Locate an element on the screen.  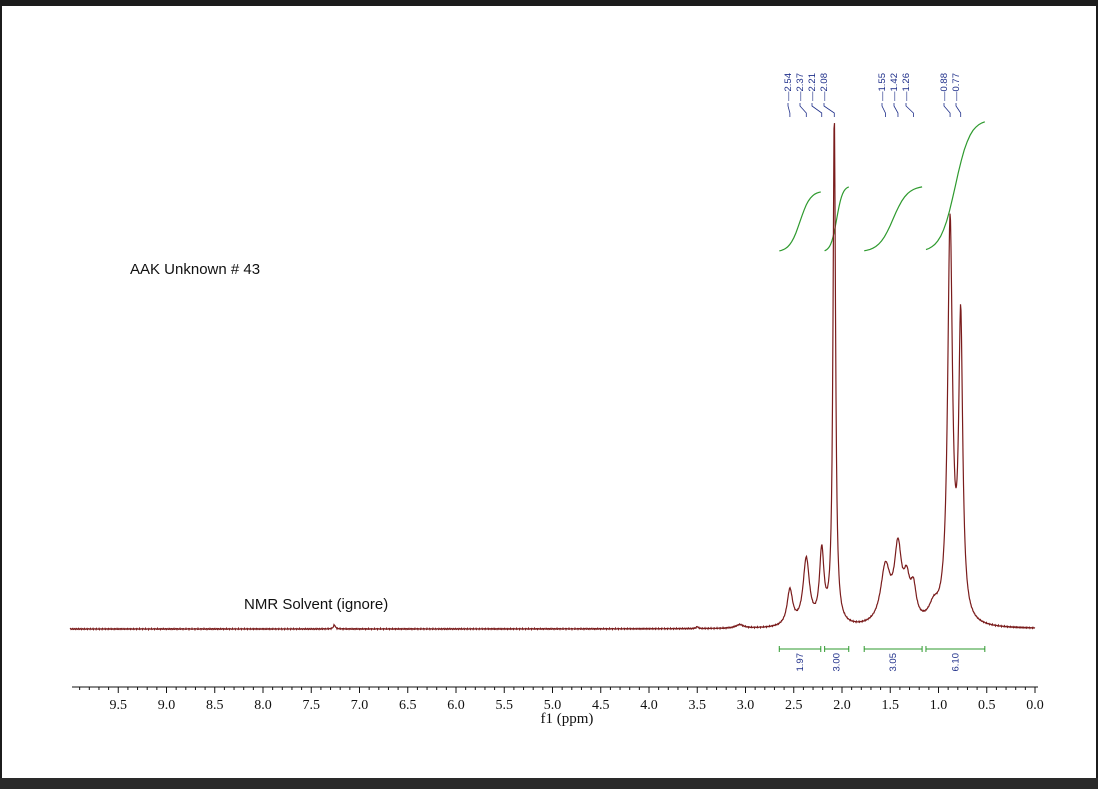
x-tick-label: 8.5 is located at coordinates (215, 705).